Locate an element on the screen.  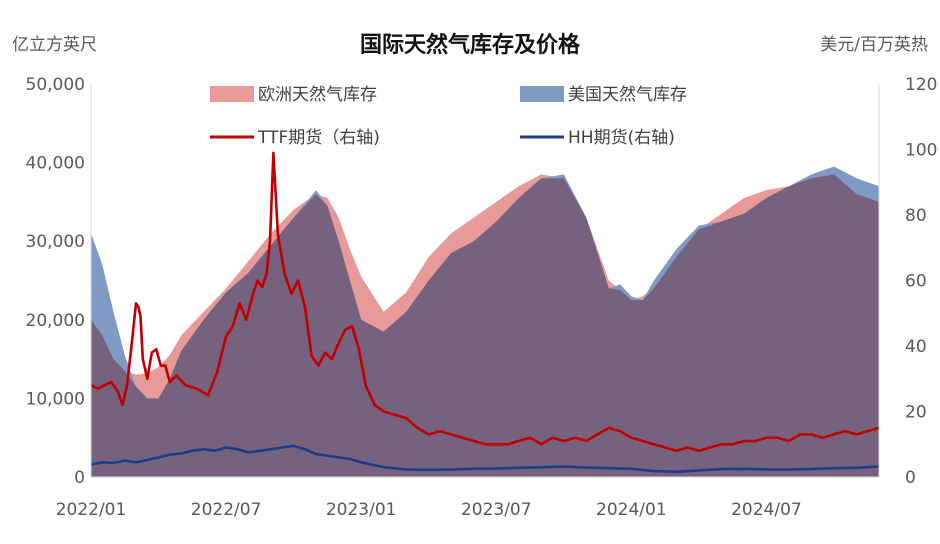
legend: 欧洲天然气库存 美国天然气库存 TTF期货（右轴) HH期货(右轴) is located at coordinates (448, 116).